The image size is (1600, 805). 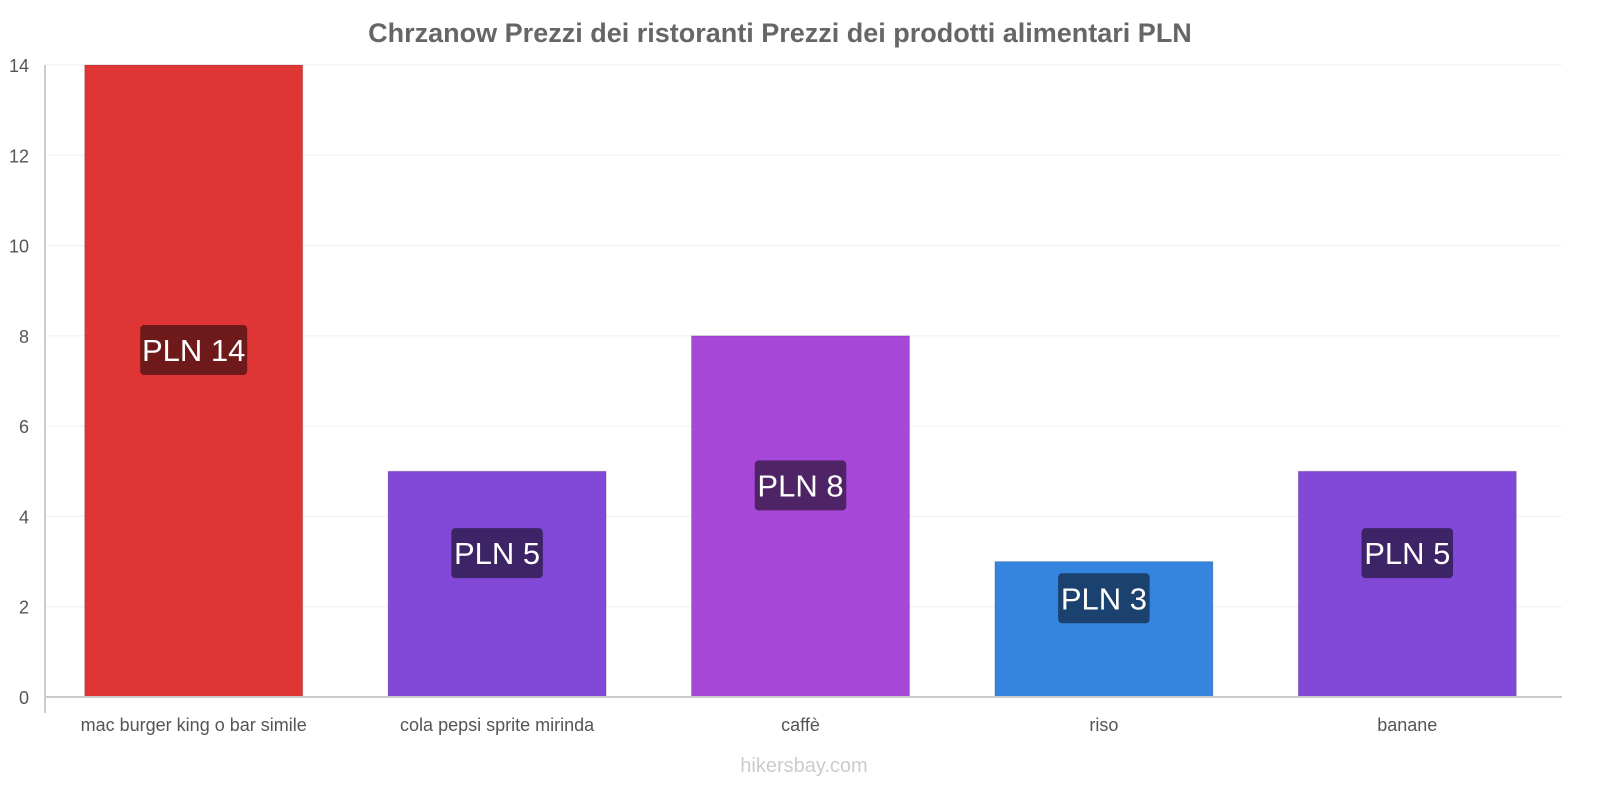 What do you see at coordinates (24, 517) in the screenshot?
I see `y-tick-label: 4` at bounding box center [24, 517].